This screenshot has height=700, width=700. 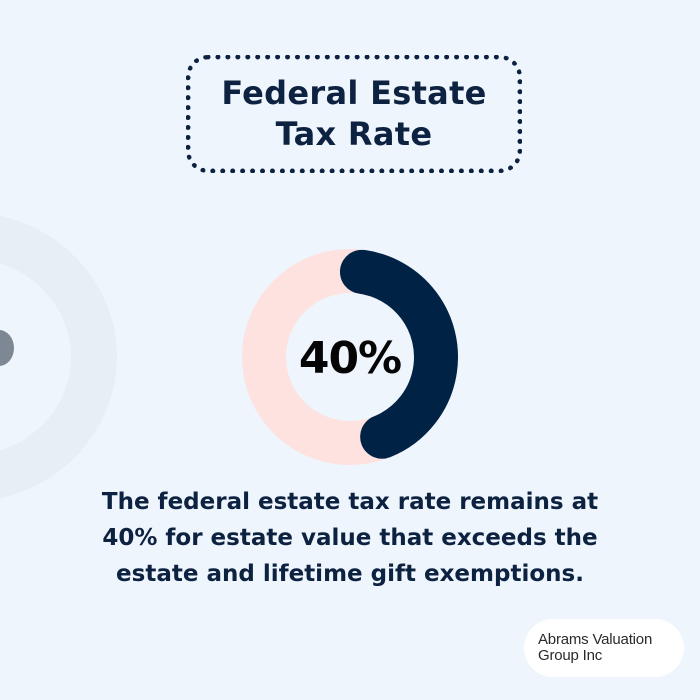 I want to click on decorative-ring, so click(x=58, y=357).